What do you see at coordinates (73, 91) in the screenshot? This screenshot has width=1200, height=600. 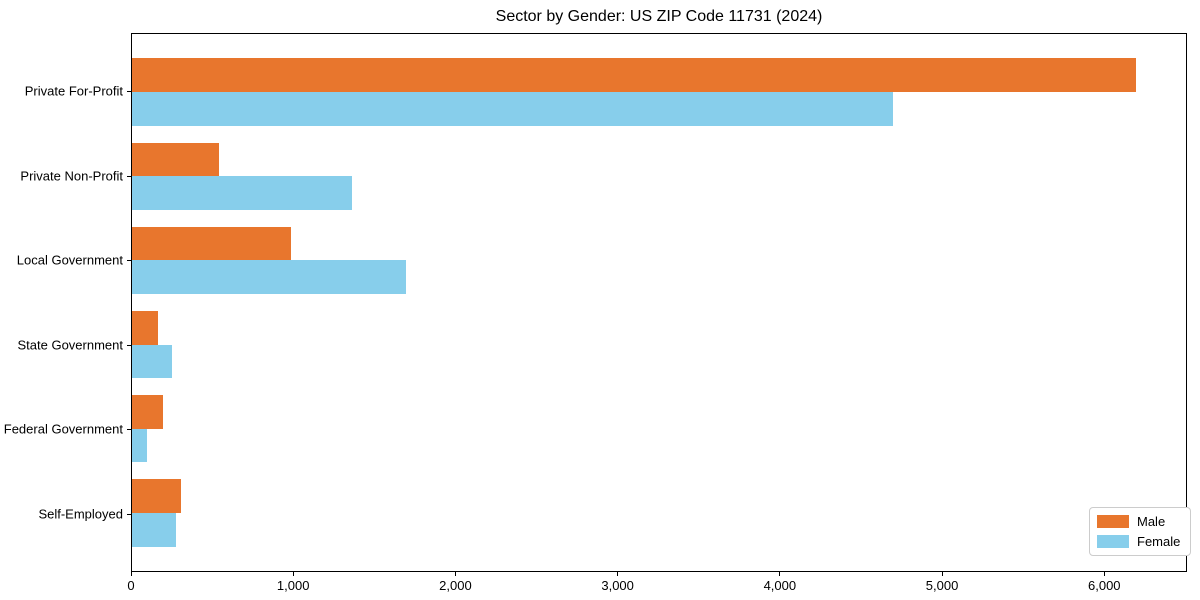 I see `y-tick-label: Private For-Profit` at bounding box center [73, 91].